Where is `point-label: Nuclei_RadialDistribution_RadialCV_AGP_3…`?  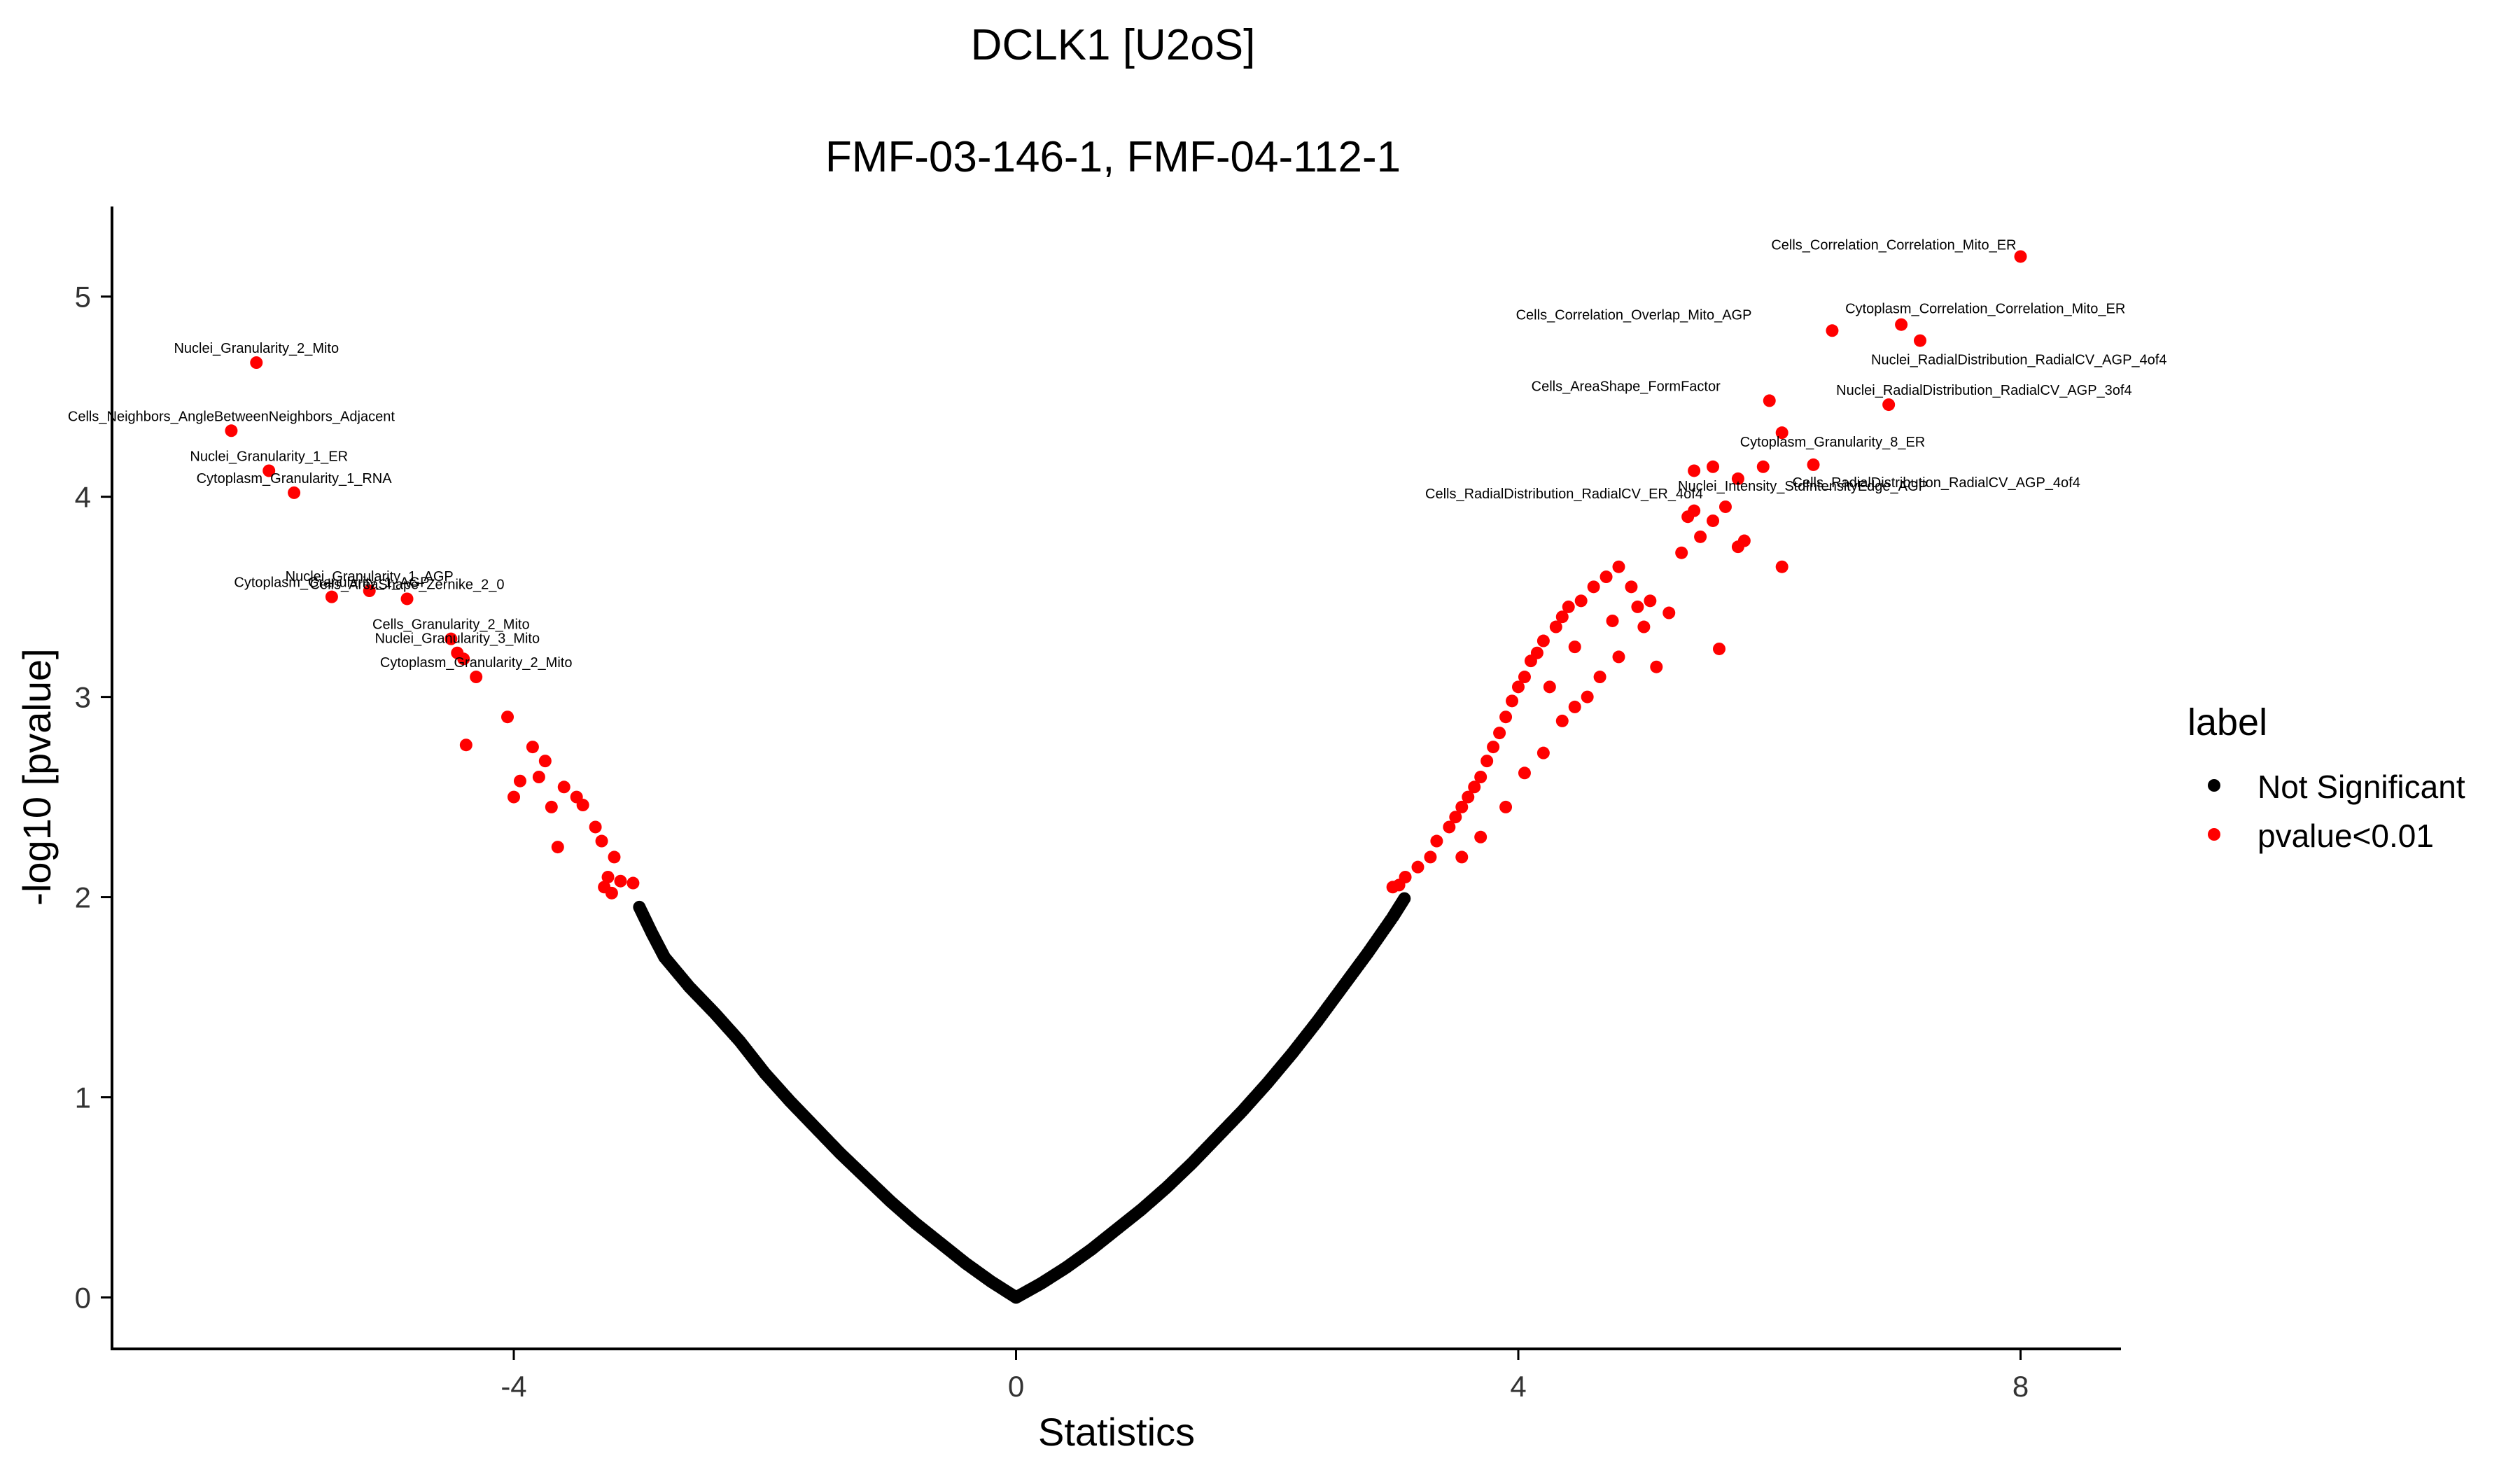 point-label: Nuclei_RadialDistribution_RadialCV_AGP_3… is located at coordinates (1984, 390).